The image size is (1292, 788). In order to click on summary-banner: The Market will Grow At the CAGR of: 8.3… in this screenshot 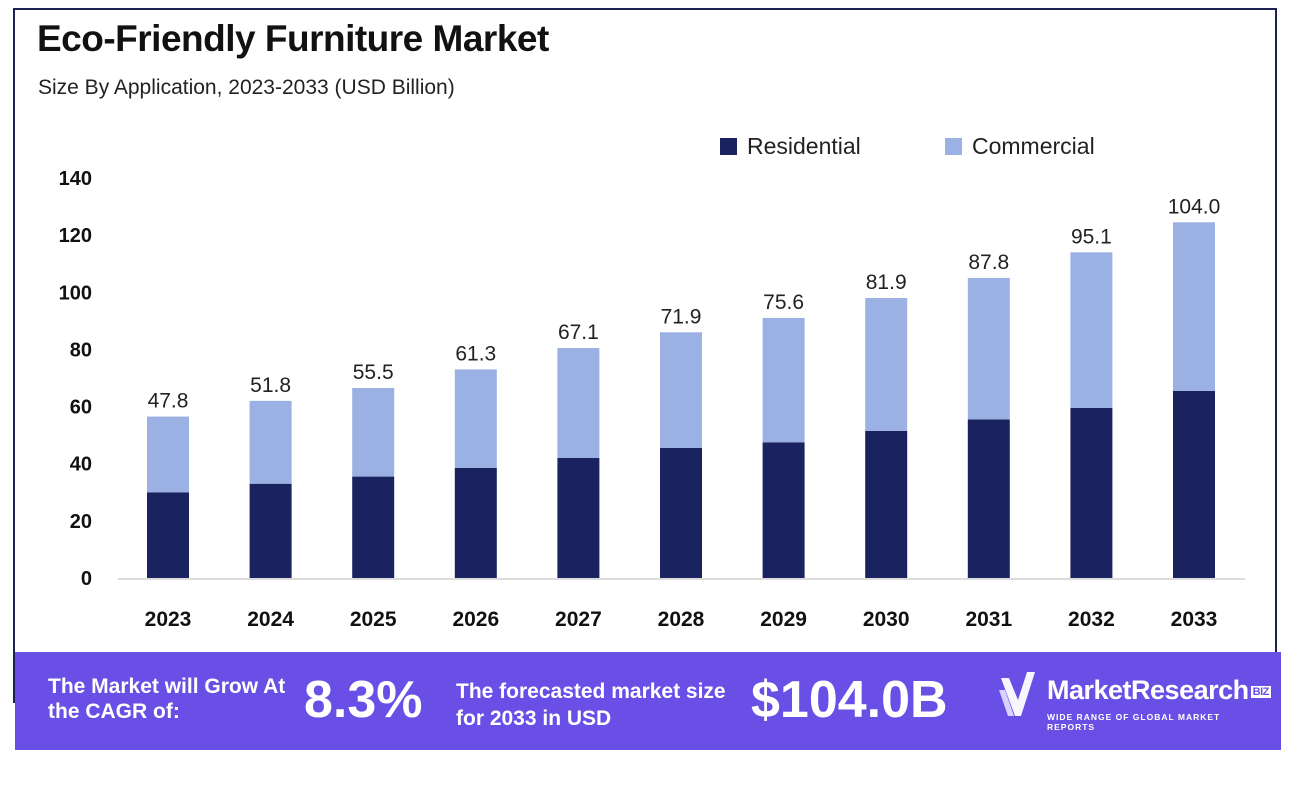, I will do `click(648, 701)`.